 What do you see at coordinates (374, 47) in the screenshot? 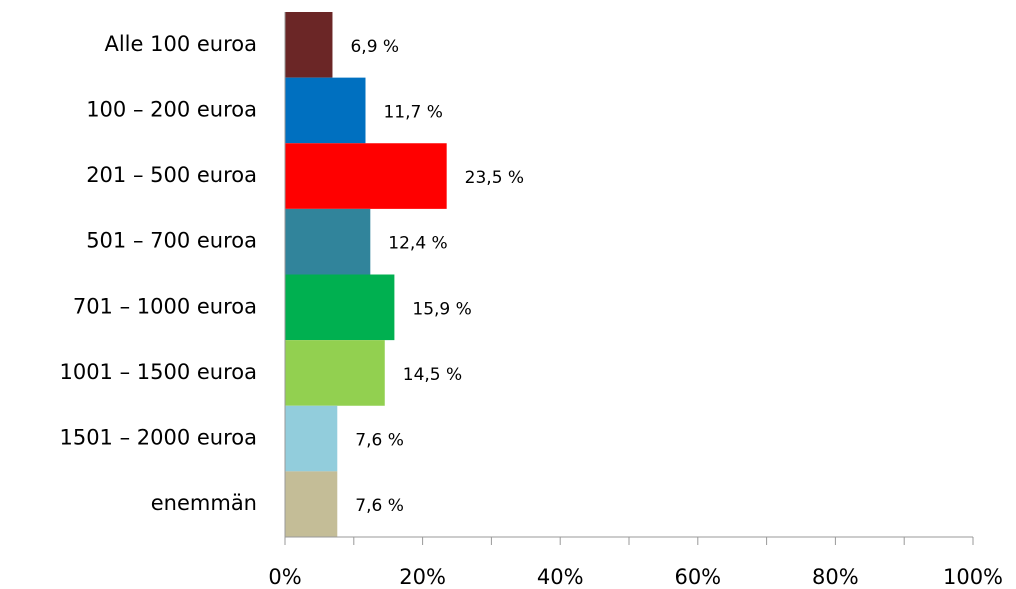
I see `value-label: 6,9 %` at bounding box center [374, 47].